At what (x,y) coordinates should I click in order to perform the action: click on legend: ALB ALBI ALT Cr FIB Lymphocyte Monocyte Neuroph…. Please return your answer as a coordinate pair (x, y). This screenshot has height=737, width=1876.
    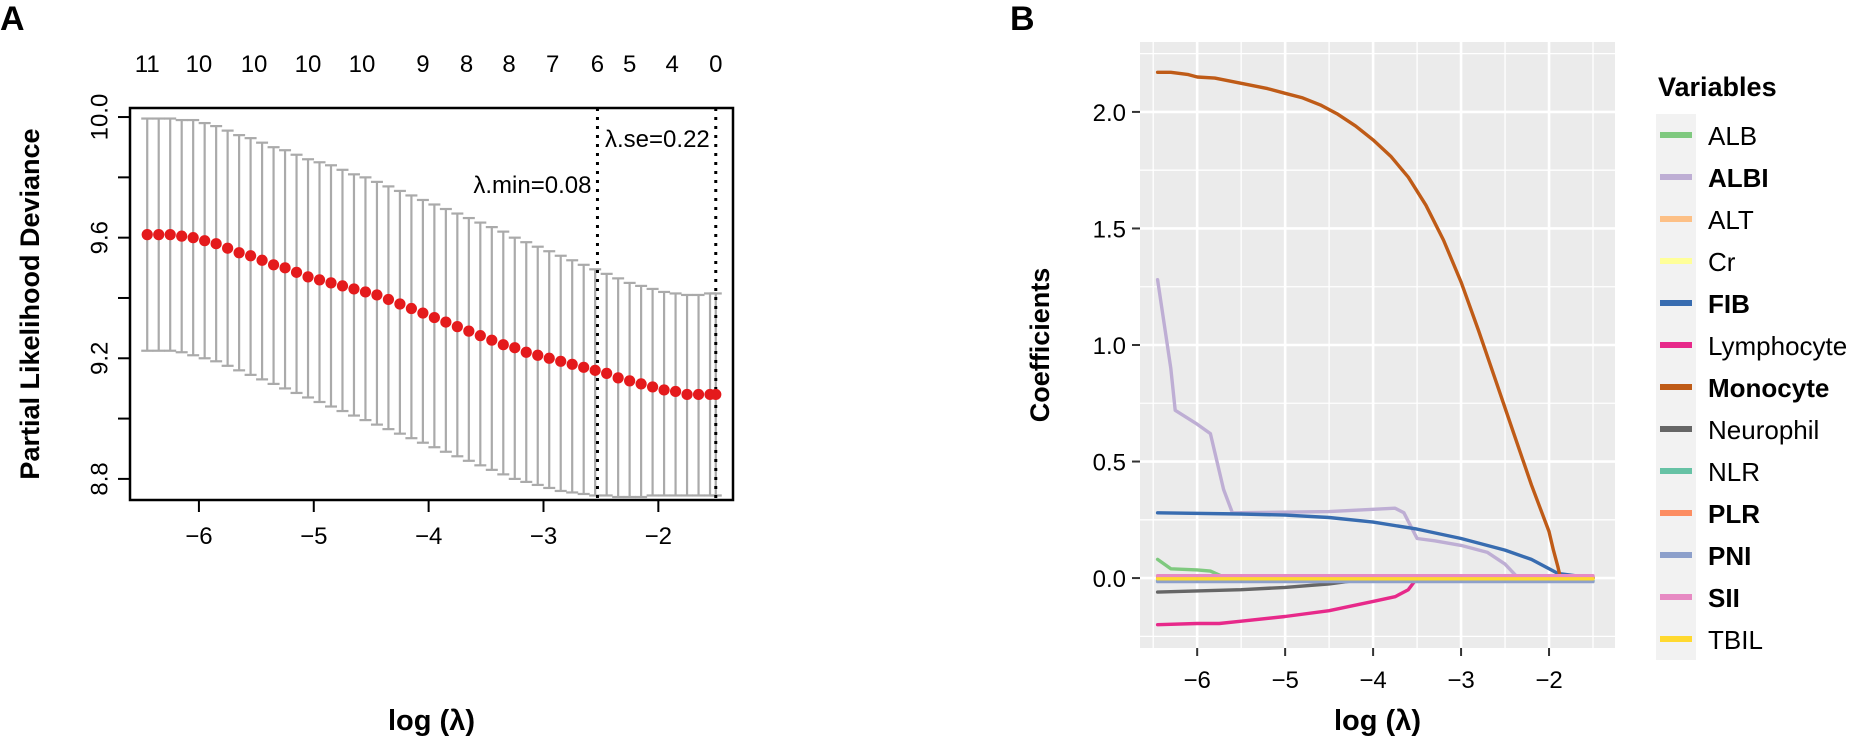
    Looking at the image, I should click on (1751, 387).